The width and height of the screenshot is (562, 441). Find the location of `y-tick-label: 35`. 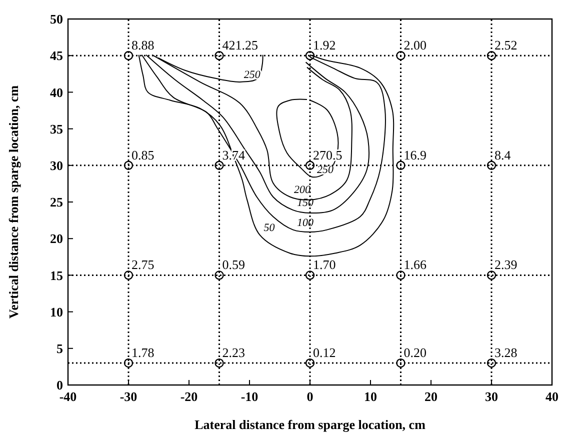

y-tick-label: 35 is located at coordinates (57, 128).